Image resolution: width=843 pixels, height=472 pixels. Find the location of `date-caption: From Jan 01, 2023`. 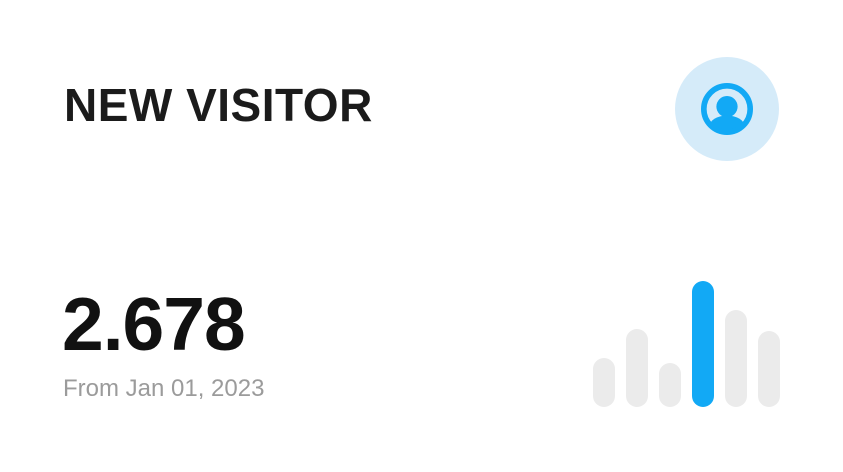

date-caption: From Jan 01, 2023 is located at coordinates (164, 388).